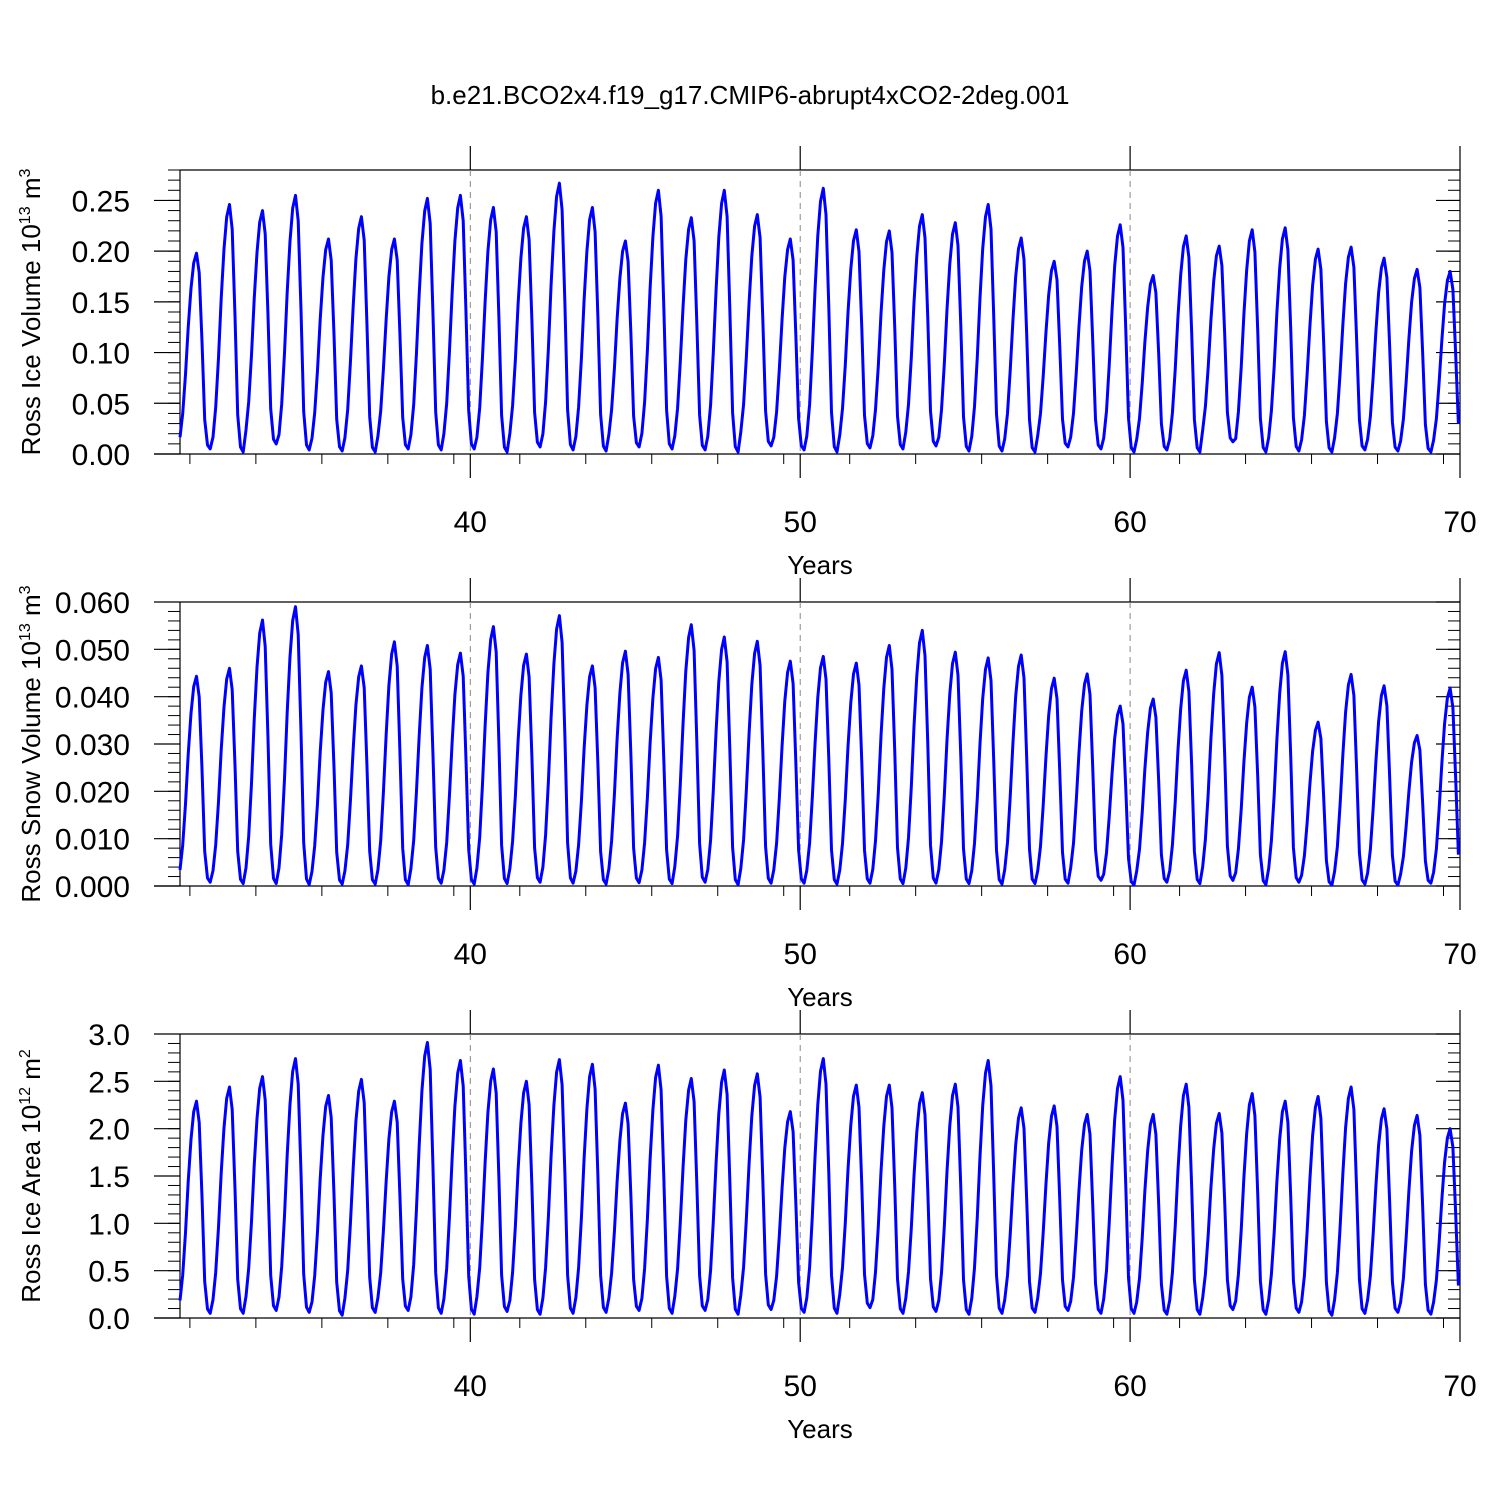 The height and width of the screenshot is (1505, 1500). What do you see at coordinates (92, 650) in the screenshot?
I see `y-tick-label: 0.050` at bounding box center [92, 650].